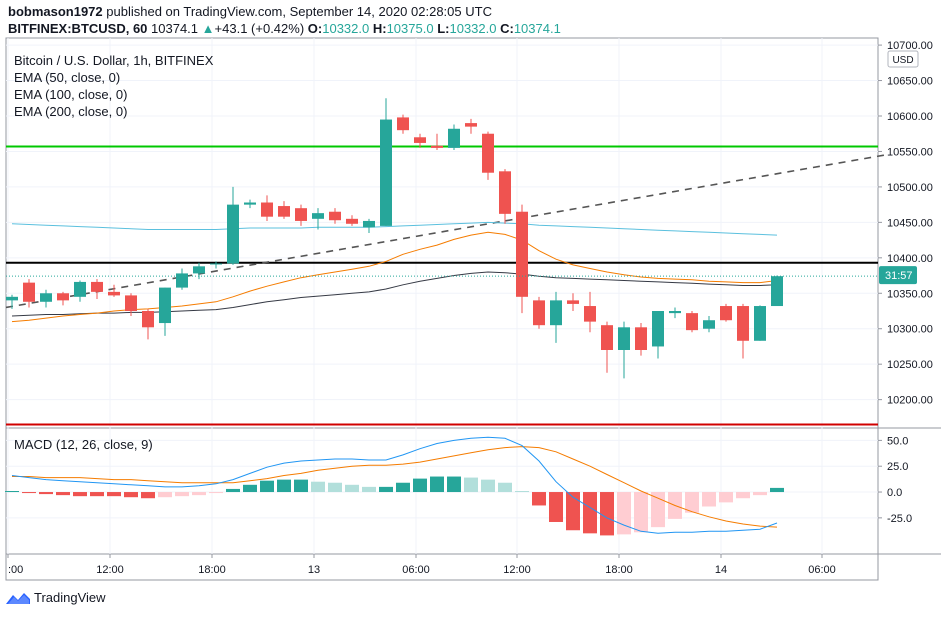 The image size is (941, 618). I want to click on low-value: 10332.0, so click(473, 28).